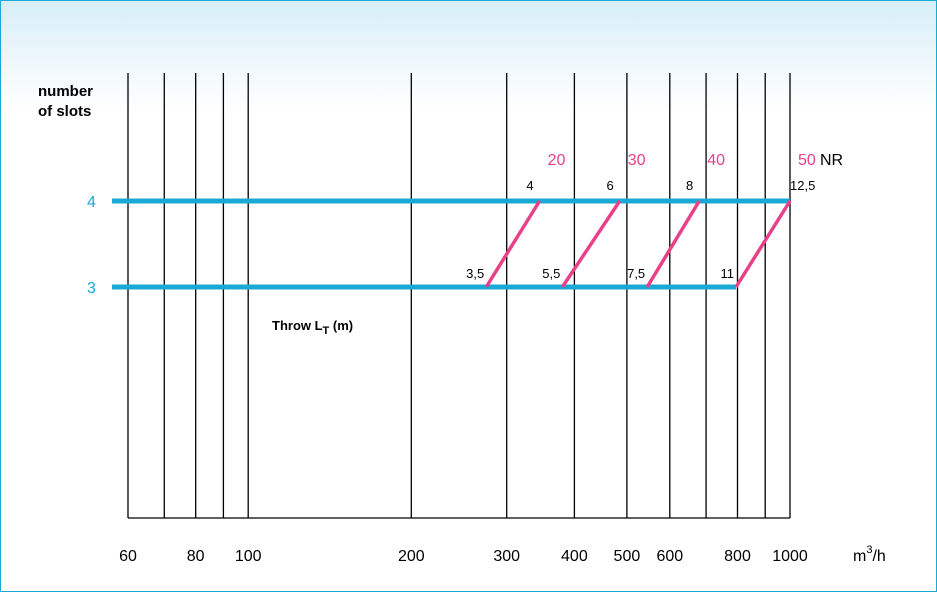 The width and height of the screenshot is (937, 592). What do you see at coordinates (638, 244) in the screenshot?
I see `nr-lines` at bounding box center [638, 244].